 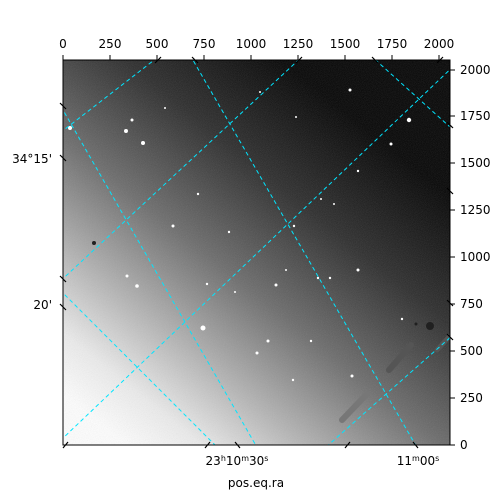 I want to click on right-tick-label: 2000, so click(x=475, y=70).